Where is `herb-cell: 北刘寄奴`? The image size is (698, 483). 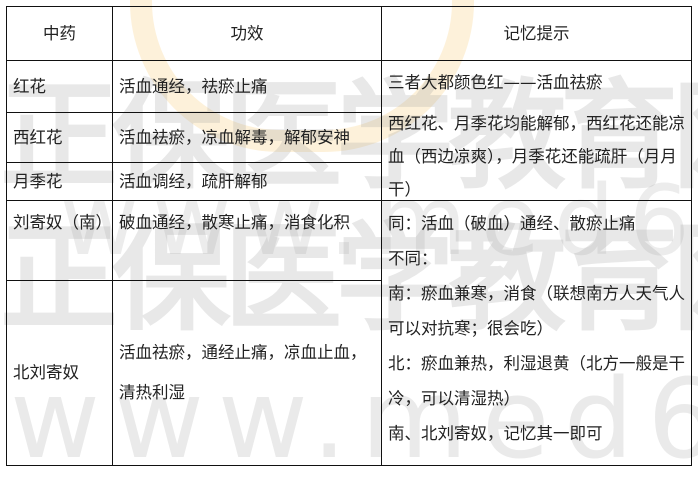
herb-cell: 北刘寄奴 is located at coordinates (59, 373).